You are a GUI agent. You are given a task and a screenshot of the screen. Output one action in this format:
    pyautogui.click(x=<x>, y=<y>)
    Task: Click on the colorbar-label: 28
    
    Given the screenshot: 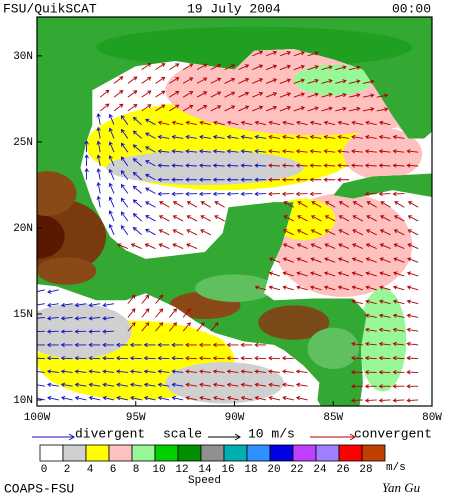 What is the action you would take?
    pyautogui.click(x=365, y=470)
    